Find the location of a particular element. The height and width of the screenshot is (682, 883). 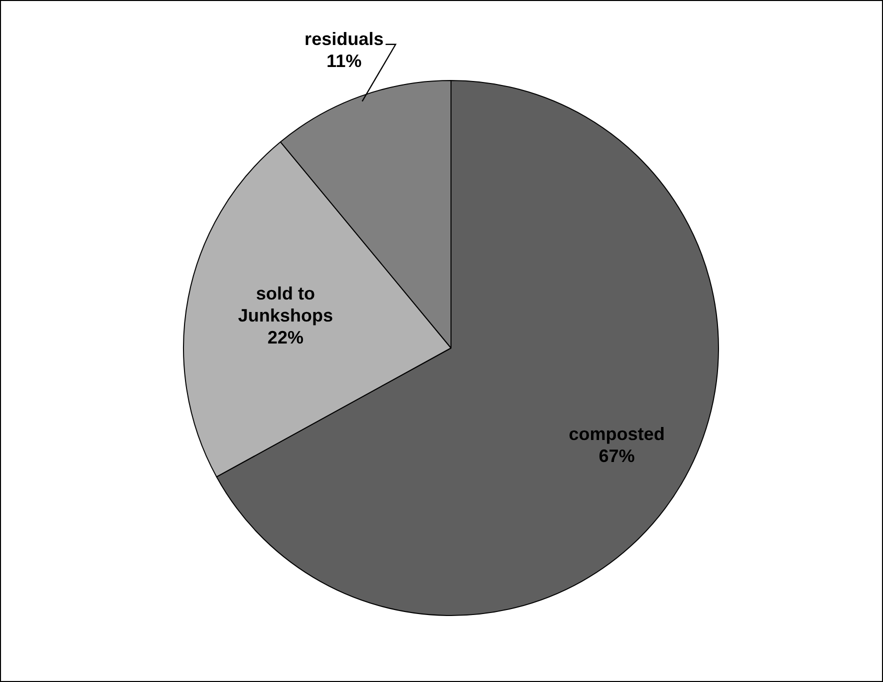

data-label: 11% is located at coordinates (344, 60).